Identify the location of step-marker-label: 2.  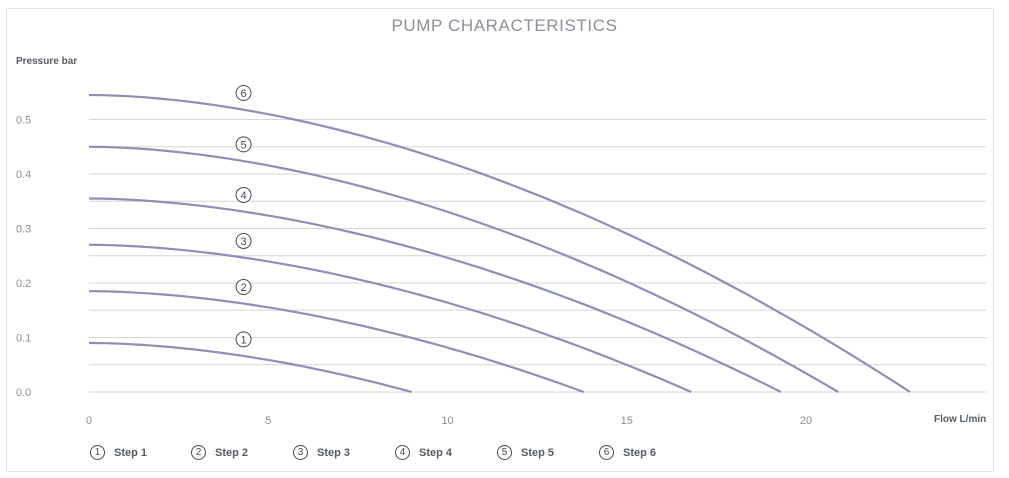
(244, 288).